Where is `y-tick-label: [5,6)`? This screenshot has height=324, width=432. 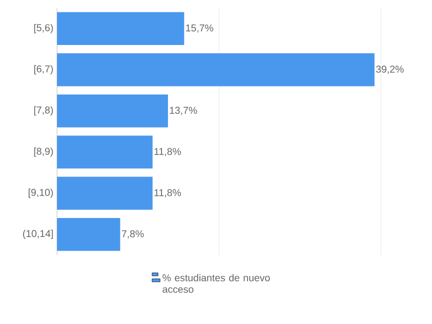 y-tick-label: [5,6) is located at coordinates (43, 29).